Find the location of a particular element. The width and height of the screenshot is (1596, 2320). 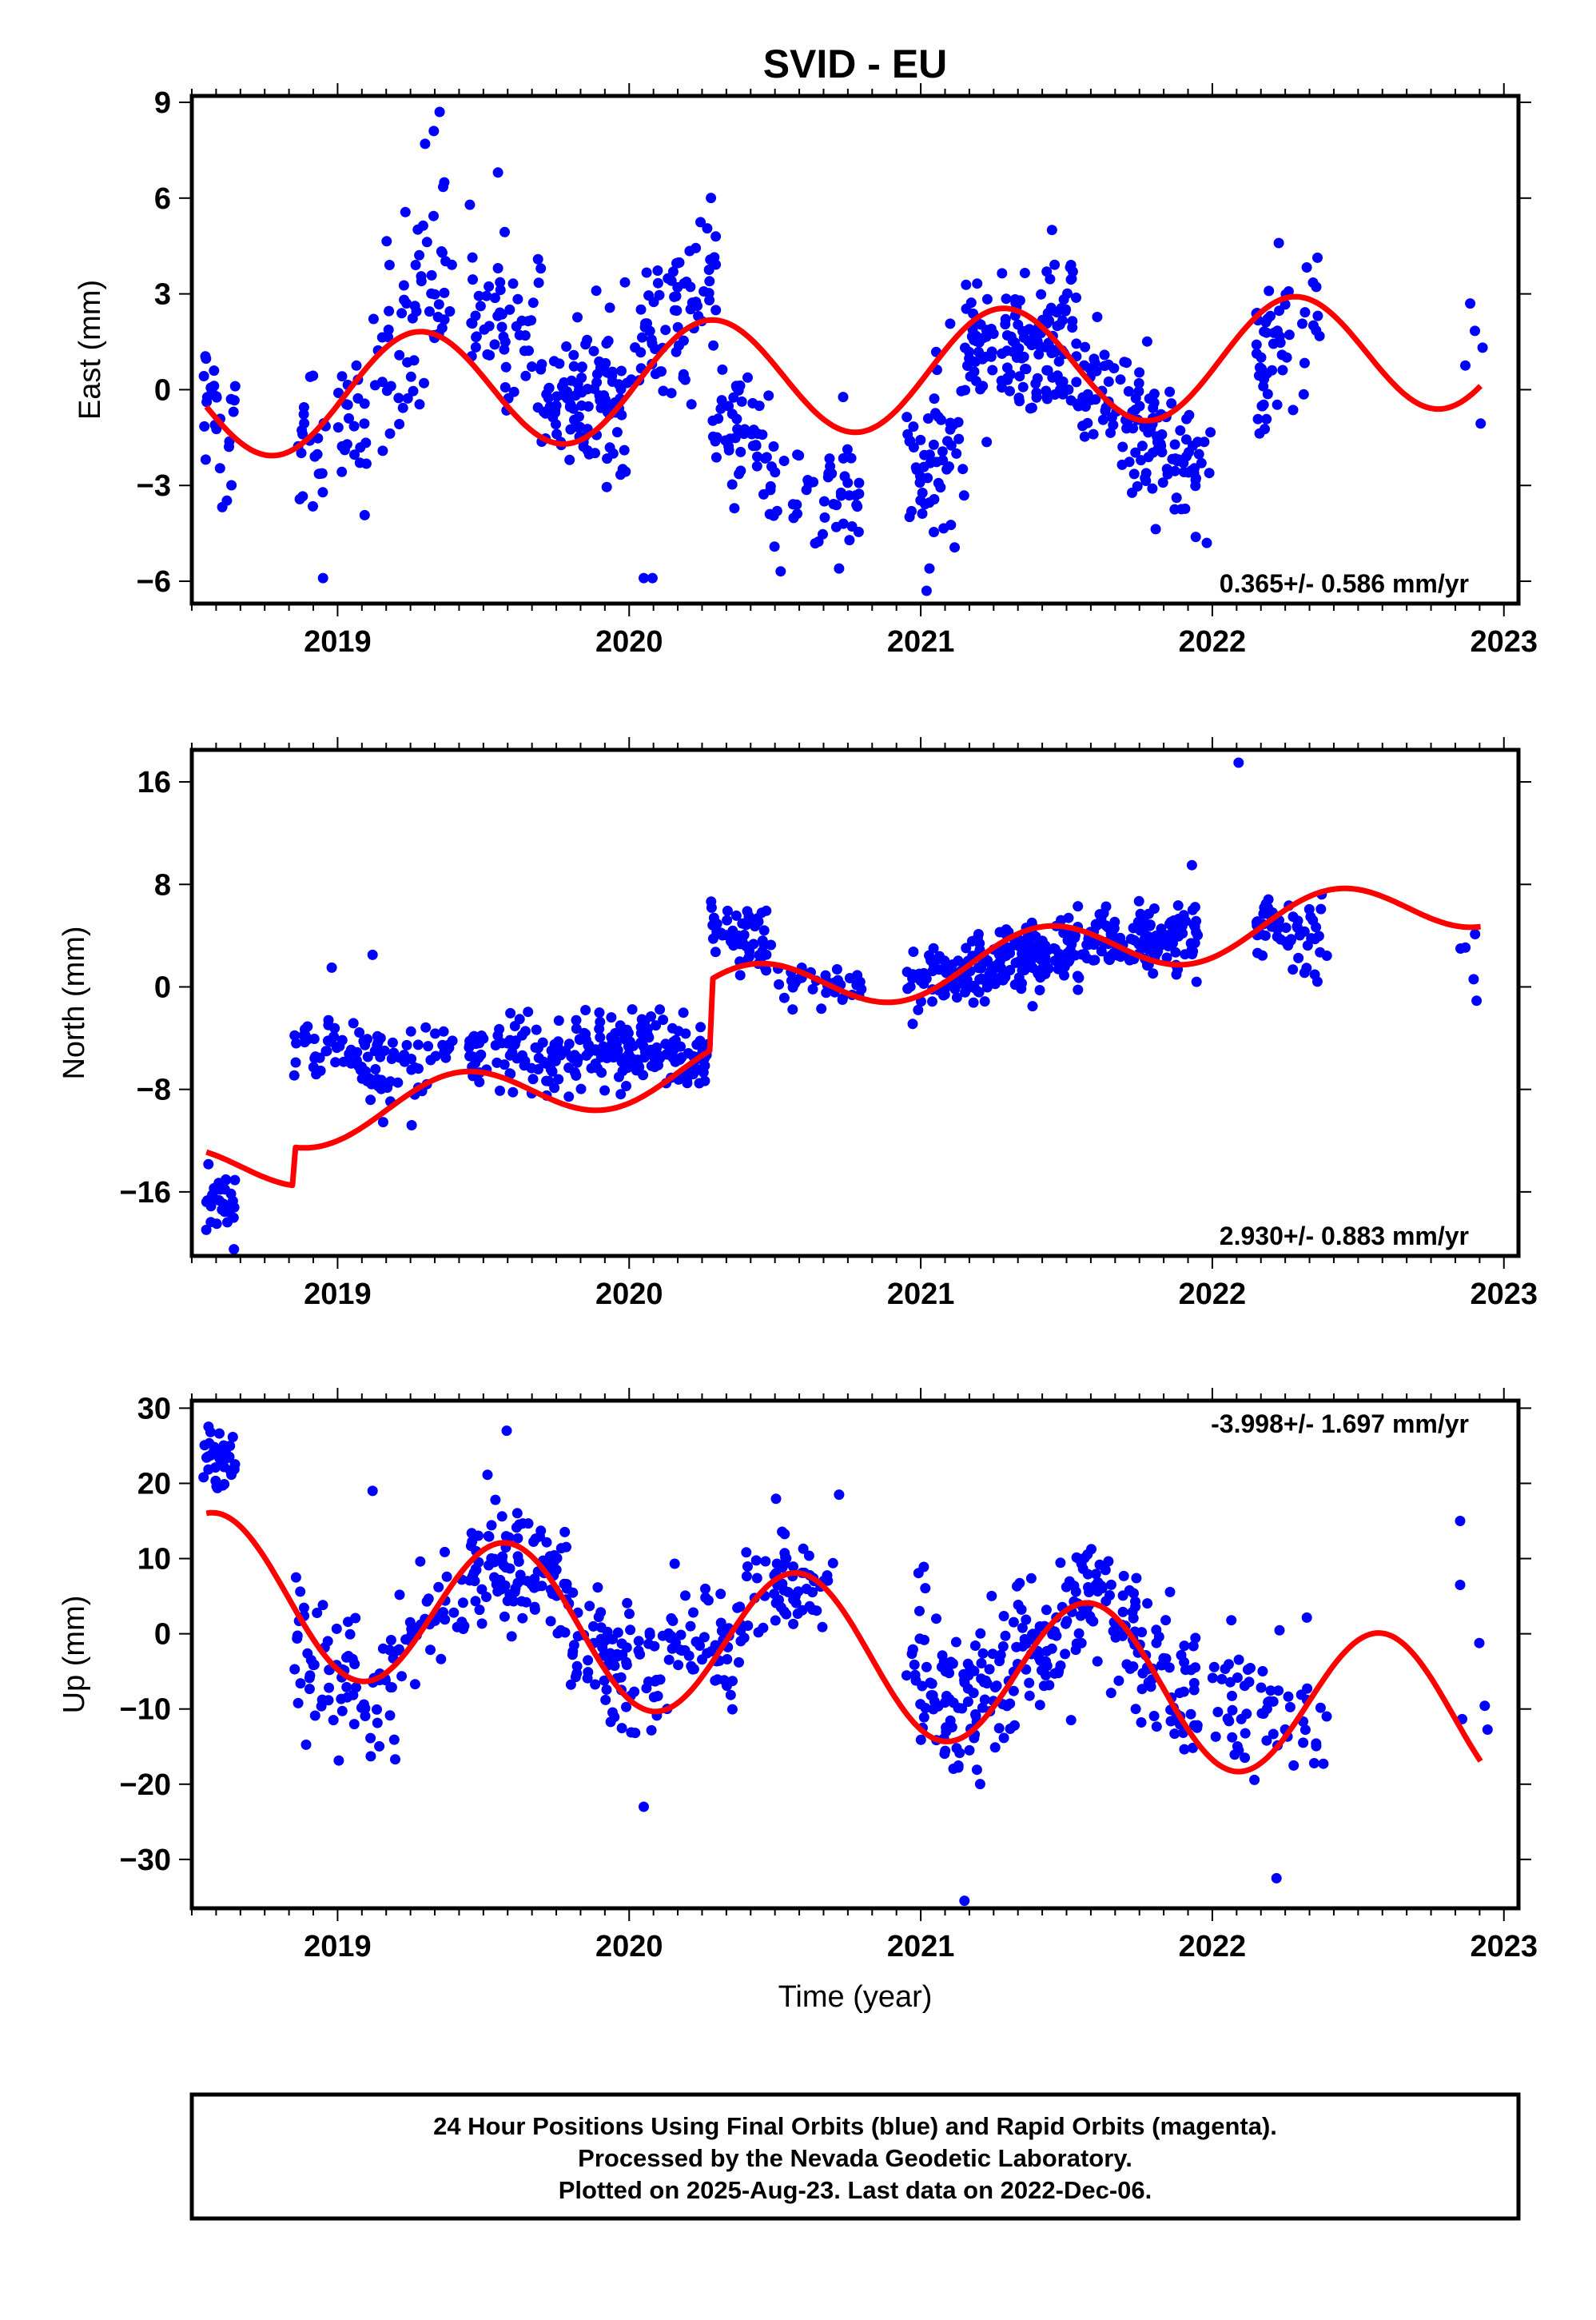

rate-annotation: -3.998+/- 1.697 mm/yr is located at coordinates (1340, 1423).